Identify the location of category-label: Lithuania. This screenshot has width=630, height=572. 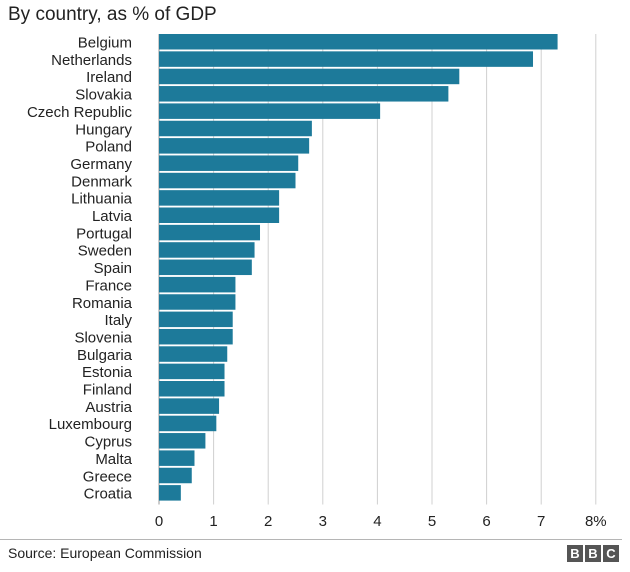
(102, 199).